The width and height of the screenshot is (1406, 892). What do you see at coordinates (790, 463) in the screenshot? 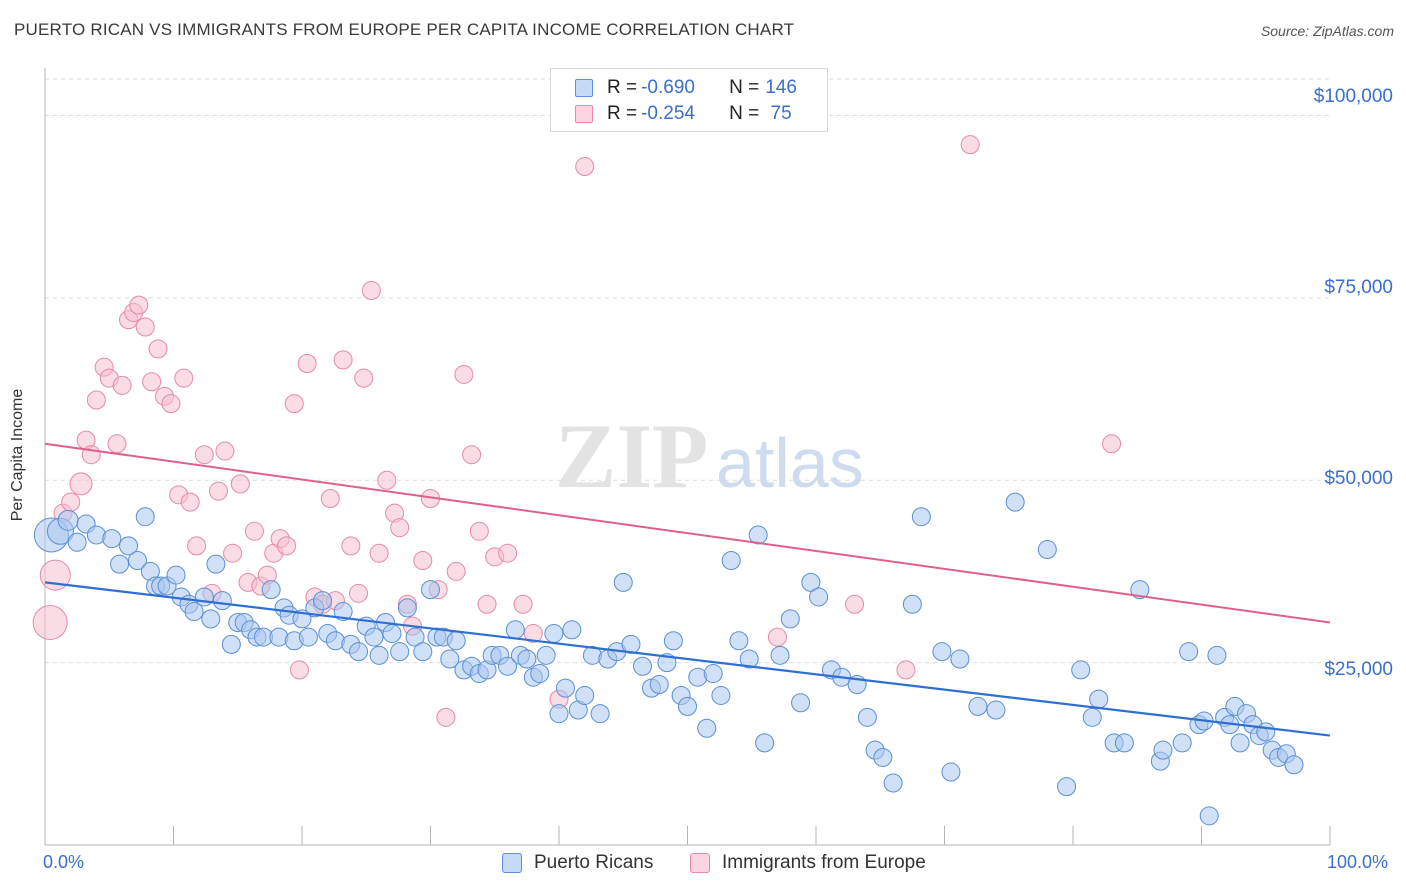
I see `watermark-atlas: atlas` at bounding box center [790, 463].